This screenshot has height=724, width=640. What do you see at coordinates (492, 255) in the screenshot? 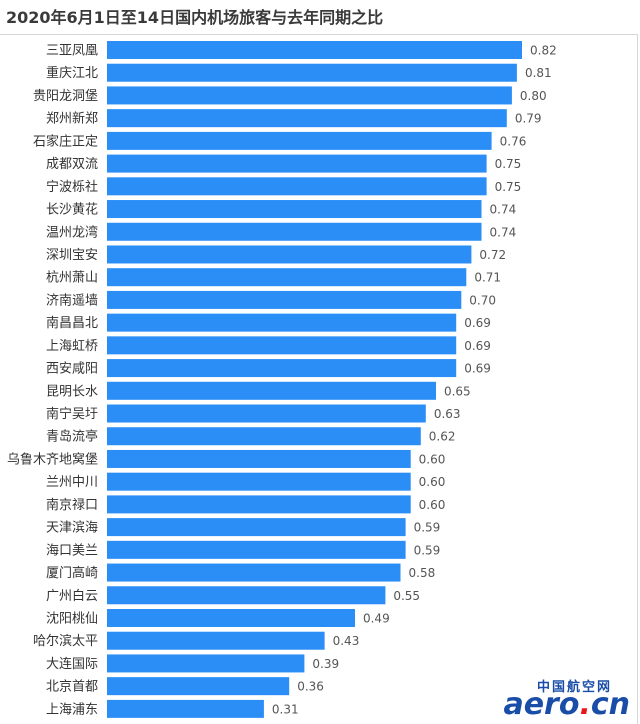
I see `value-label: 0.72` at bounding box center [492, 255].